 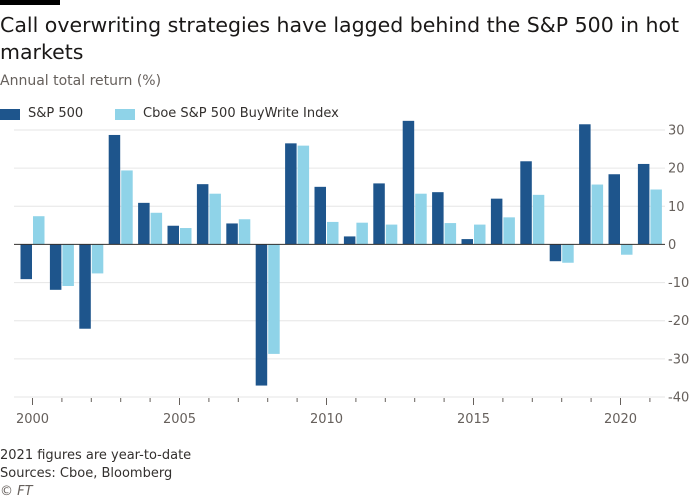 What do you see at coordinates (85, 286) in the screenshot?
I see `bar-sp500-2002` at bounding box center [85, 286].